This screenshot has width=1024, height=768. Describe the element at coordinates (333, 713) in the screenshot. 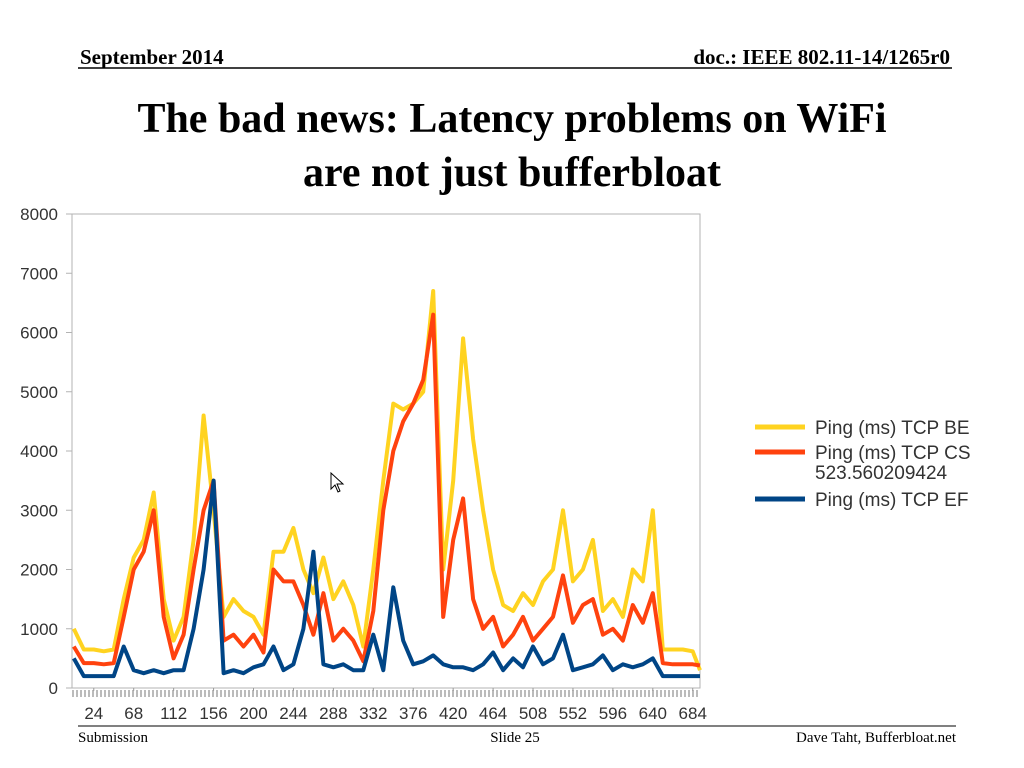

I see `x-tick-label: 288` at that location.